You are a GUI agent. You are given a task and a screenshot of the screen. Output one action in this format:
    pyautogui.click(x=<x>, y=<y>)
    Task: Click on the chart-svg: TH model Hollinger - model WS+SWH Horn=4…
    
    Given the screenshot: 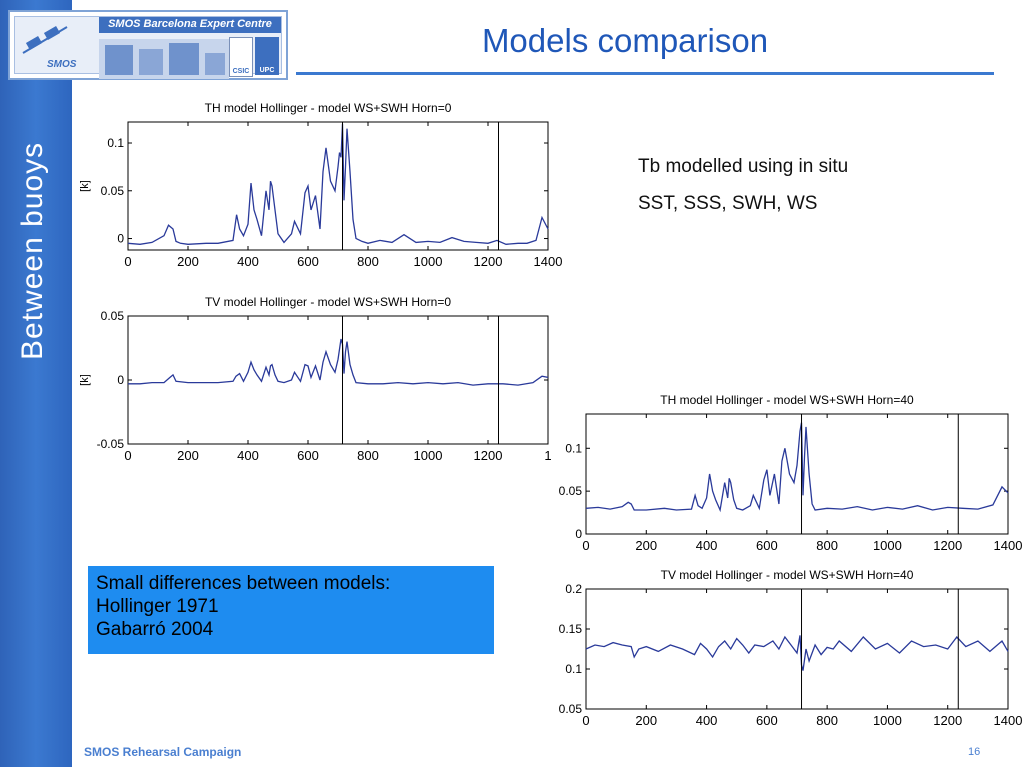 What is the action you would take?
    pyautogui.click(x=791, y=473)
    